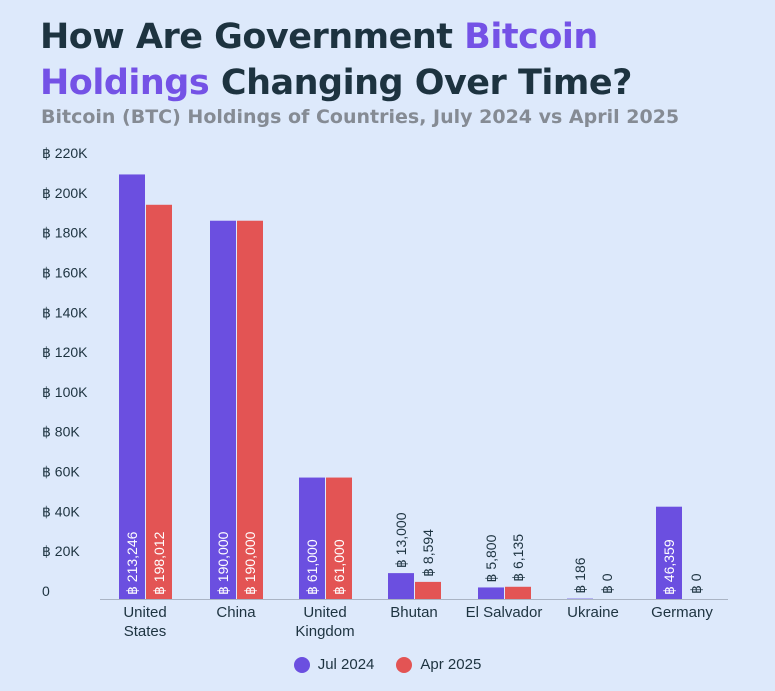 The image size is (775, 691). Describe the element at coordinates (339, 567) in the screenshot. I see `data-label-apr-2: ฿ 61,000` at that location.